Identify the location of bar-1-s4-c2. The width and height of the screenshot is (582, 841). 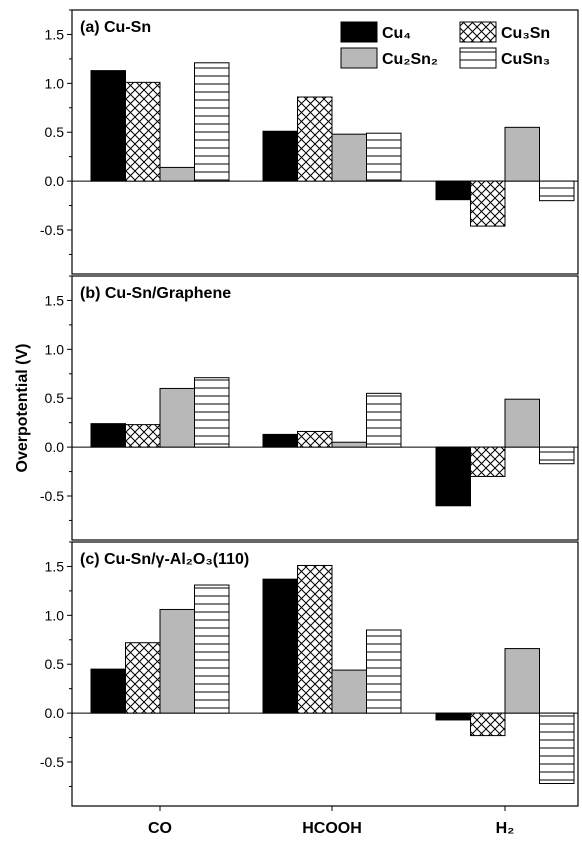
(384, 157).